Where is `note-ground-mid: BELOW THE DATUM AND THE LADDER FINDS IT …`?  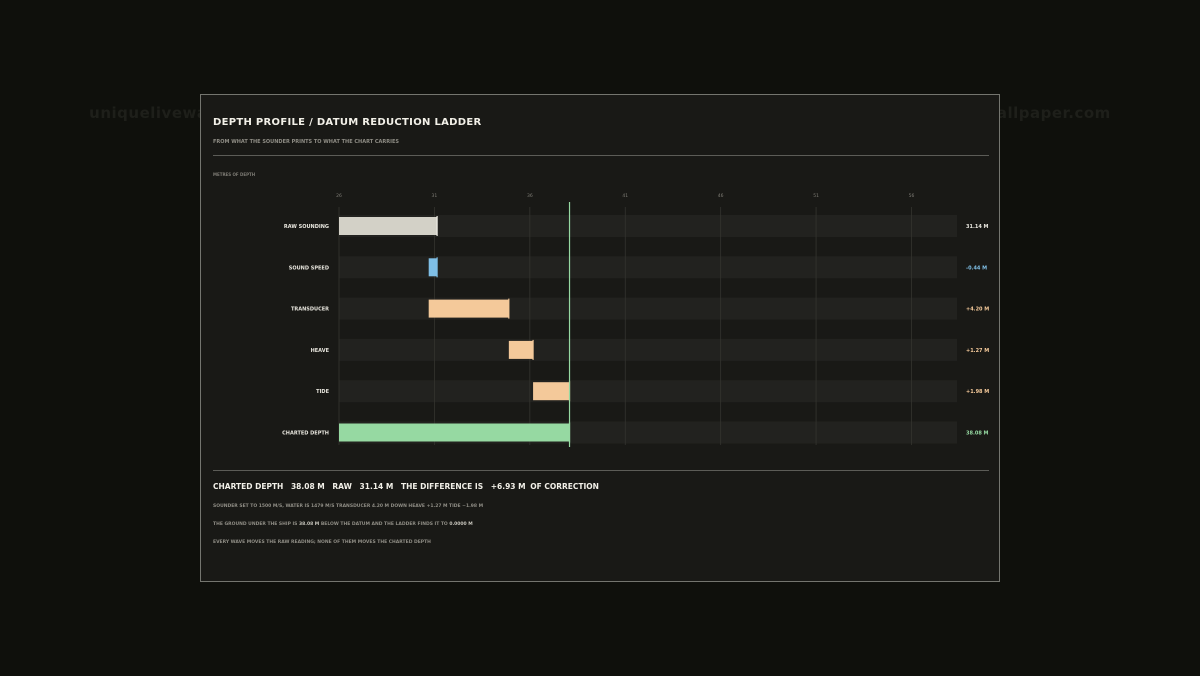
note-ground-mid: BELOW THE DATUM AND THE LADDER FINDS IT … is located at coordinates (384, 524).